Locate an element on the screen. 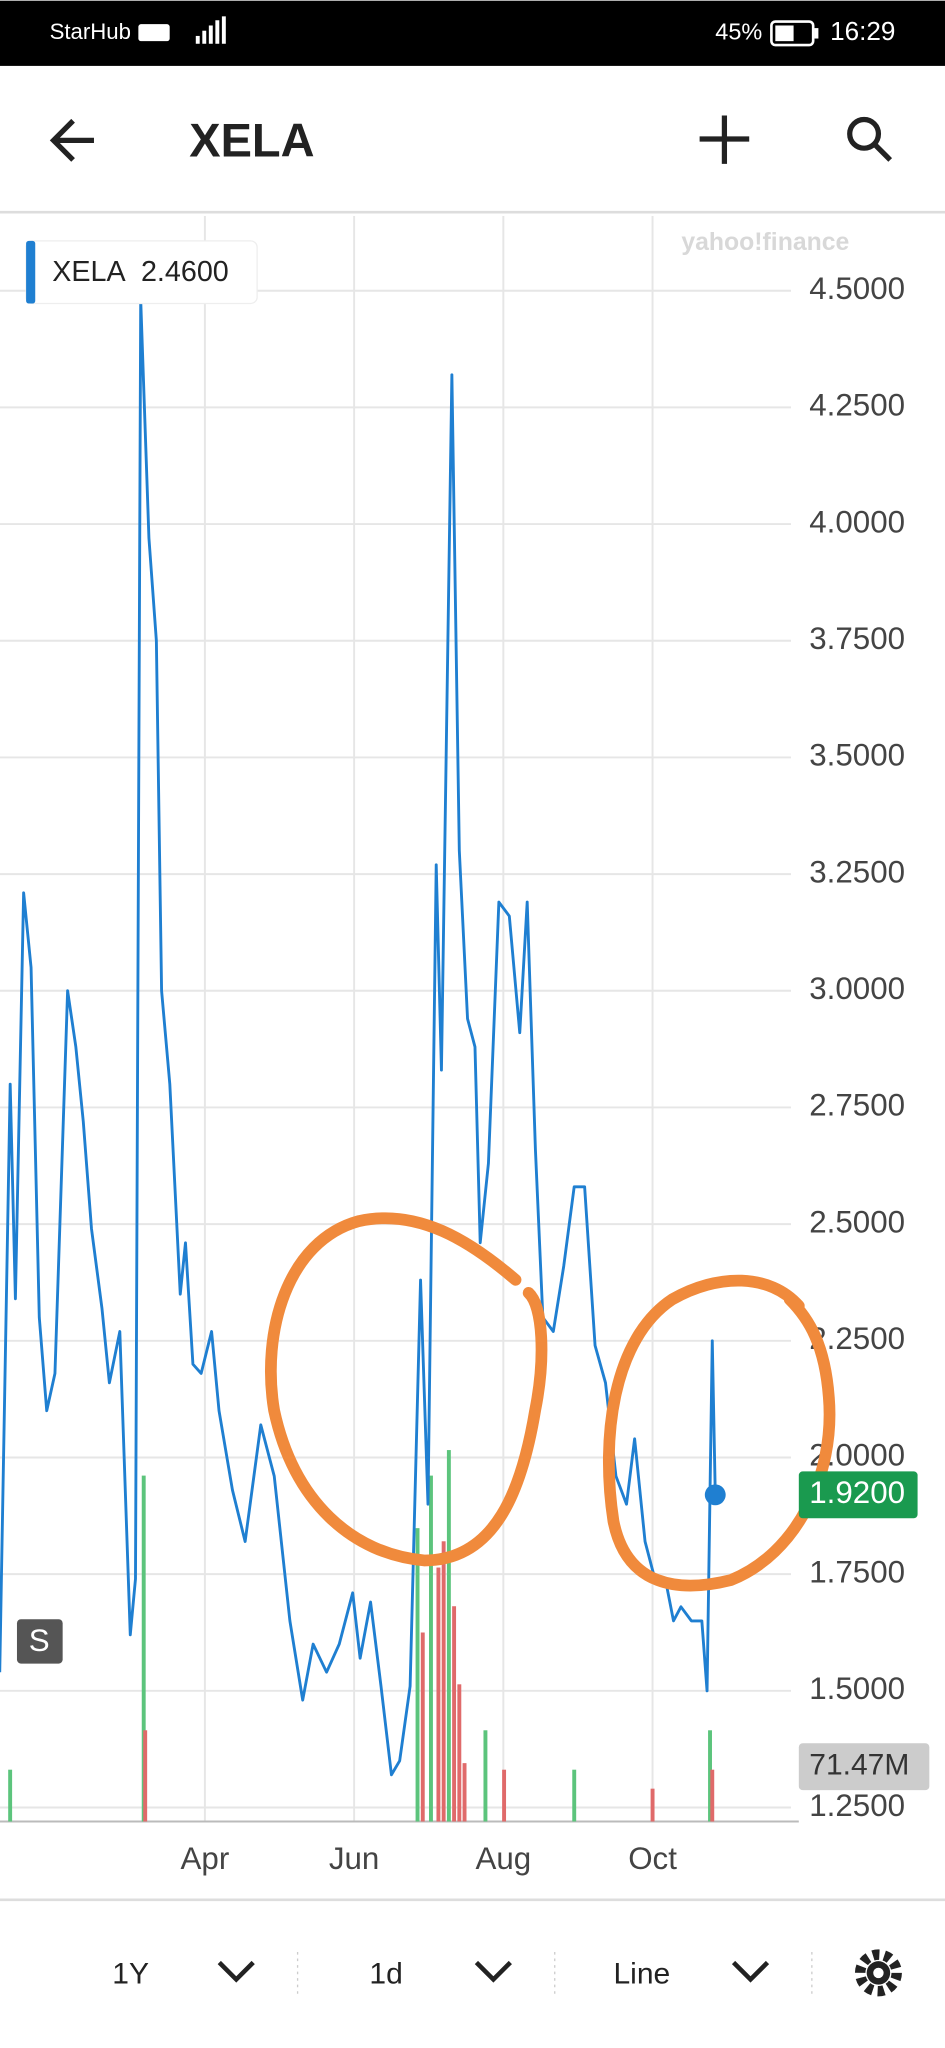 The width and height of the screenshot is (945, 2048). y-tick-label: 4.5000 is located at coordinates (857, 288).